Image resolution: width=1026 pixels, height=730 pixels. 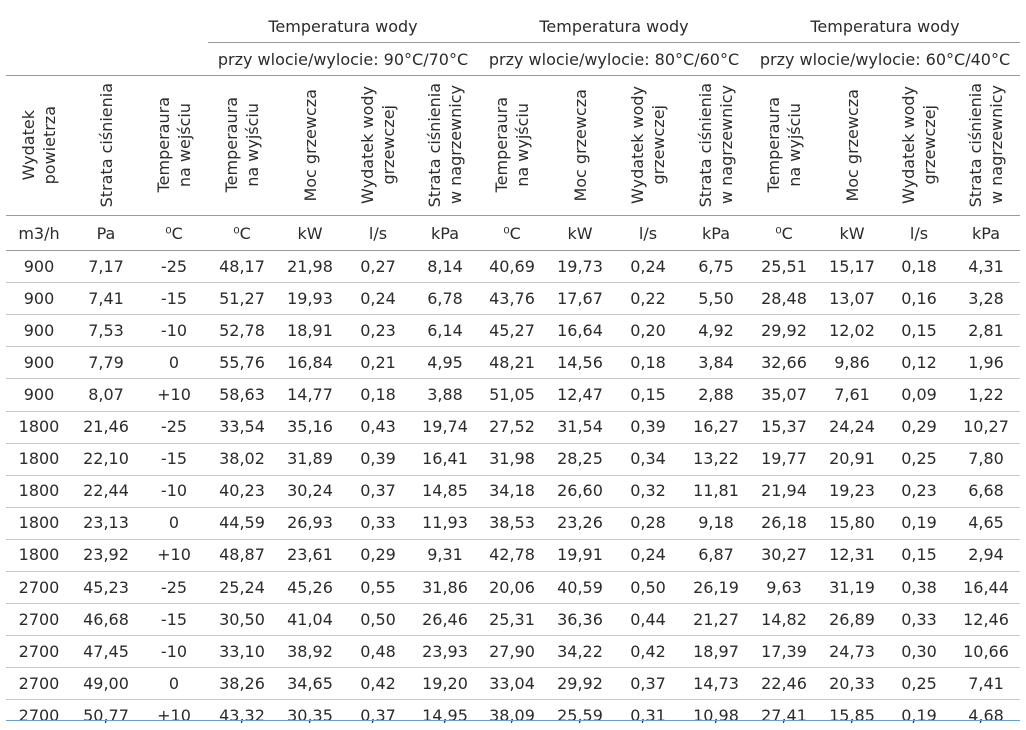 I want to click on bottom-rule, so click(x=513, y=720).